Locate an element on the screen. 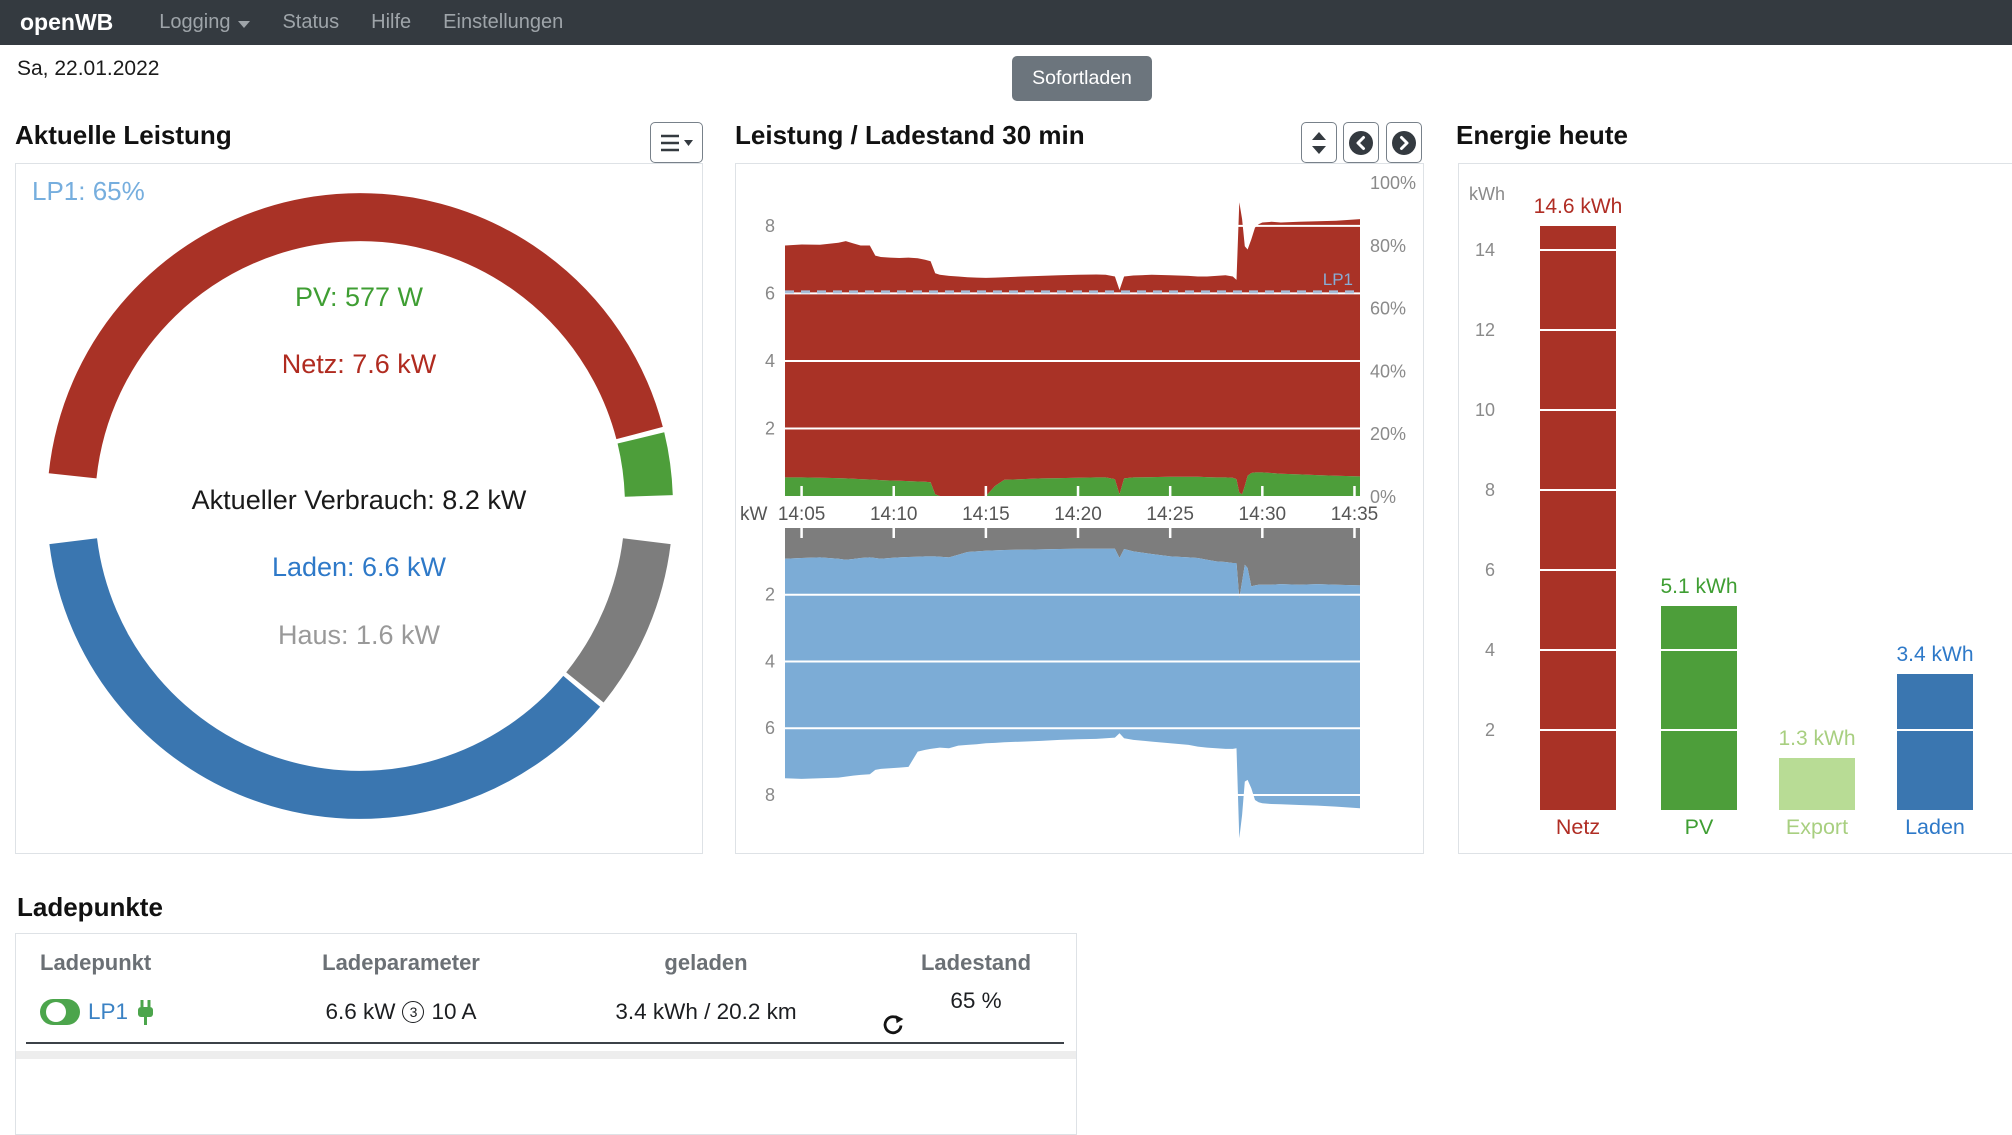  svg-text: 60% is located at coordinates (1388, 309).